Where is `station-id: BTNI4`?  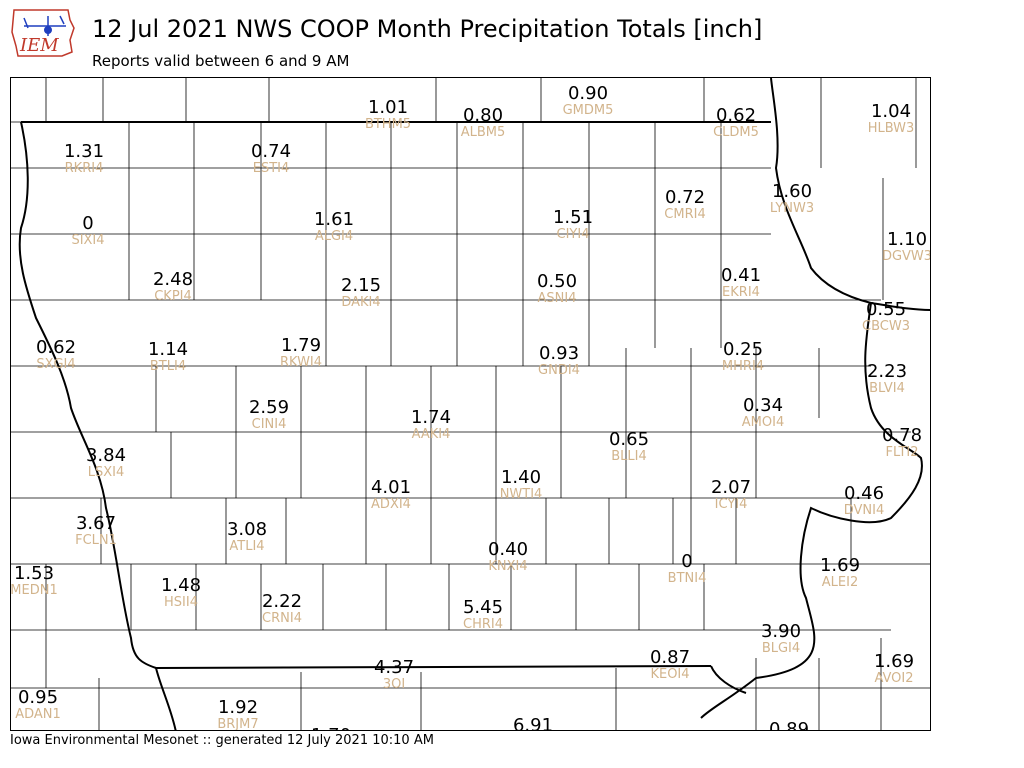 station-id: BTNI4 is located at coordinates (687, 578).